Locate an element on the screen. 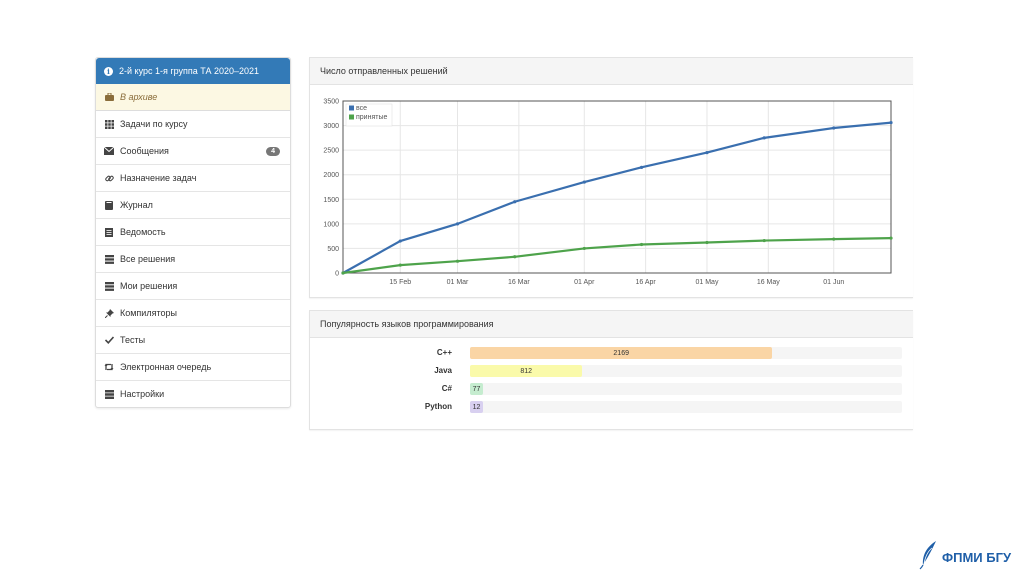 This screenshot has height=575, width=1024. language-count: 2169 is located at coordinates (621, 353).